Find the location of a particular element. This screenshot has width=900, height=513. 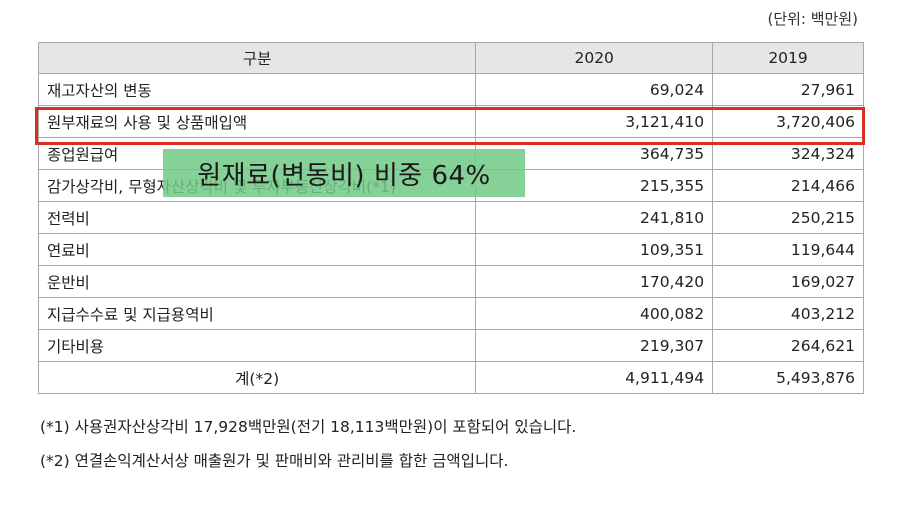

row-2020: 109,351 is located at coordinates (594, 249).